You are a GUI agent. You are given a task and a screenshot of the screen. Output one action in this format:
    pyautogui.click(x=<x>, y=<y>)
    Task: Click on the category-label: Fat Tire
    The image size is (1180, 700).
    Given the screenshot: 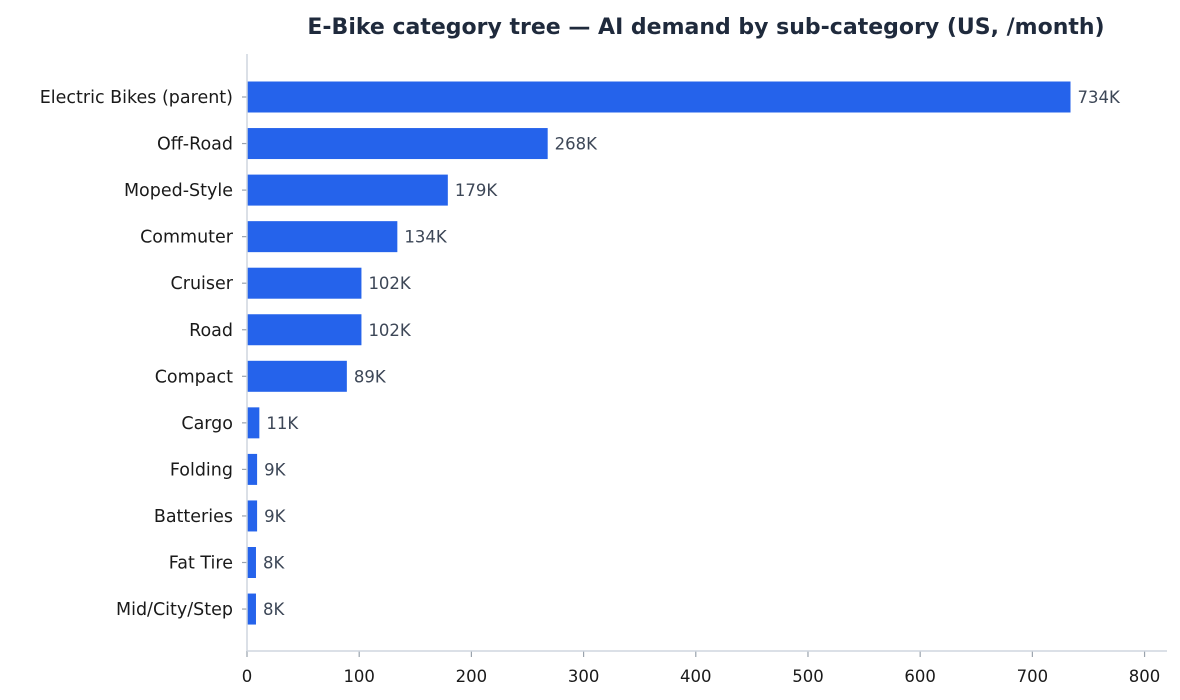 What is the action you would take?
    pyautogui.click(x=201, y=564)
    